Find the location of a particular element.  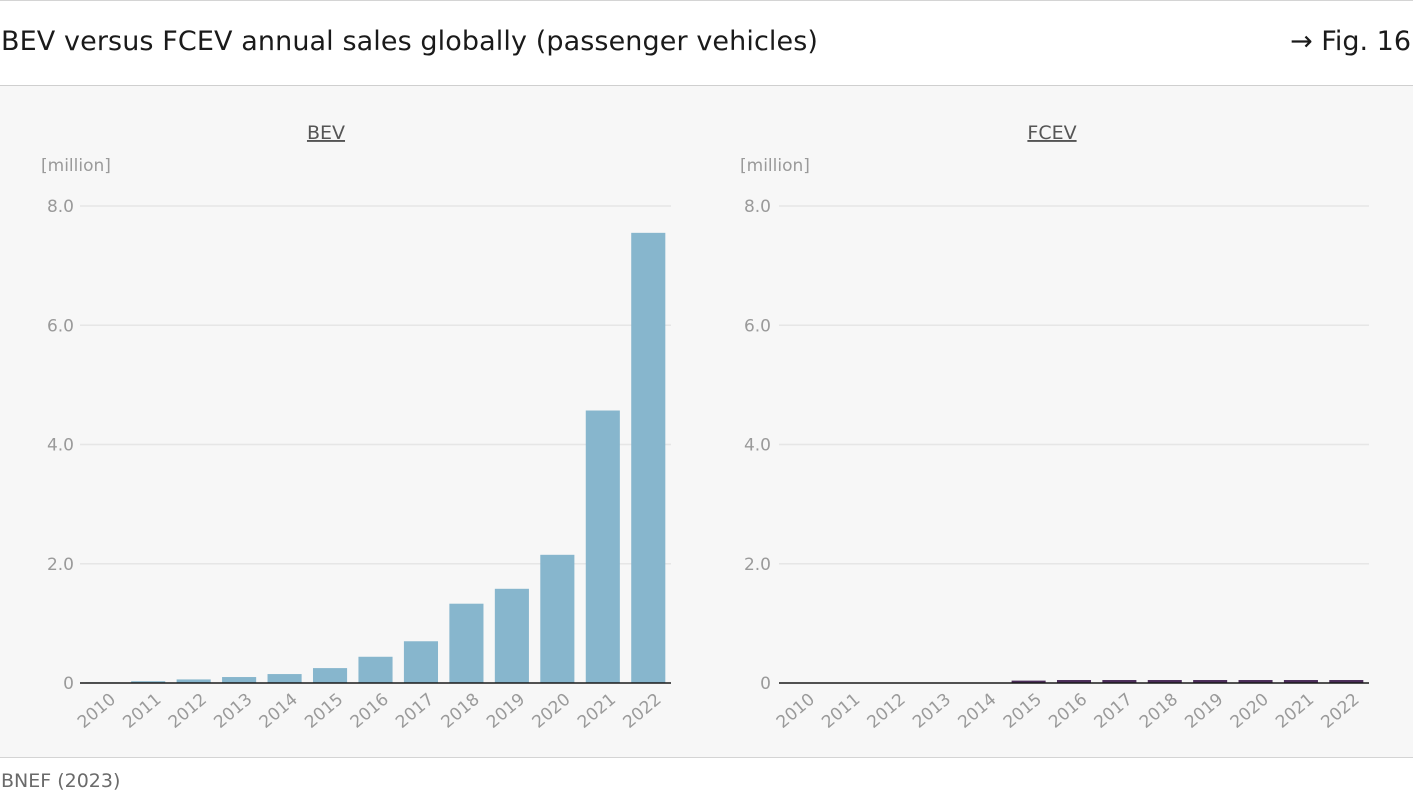

fcev-y-tick-label: 4.0 is located at coordinates (757, 446).